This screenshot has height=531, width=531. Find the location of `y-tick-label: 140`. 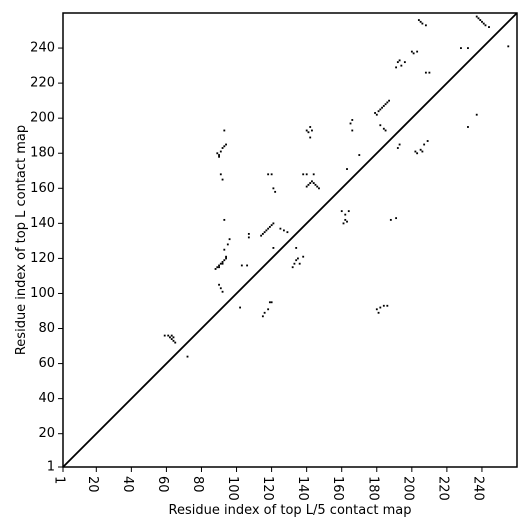

y-tick-label: 140 is located at coordinates (42, 223).